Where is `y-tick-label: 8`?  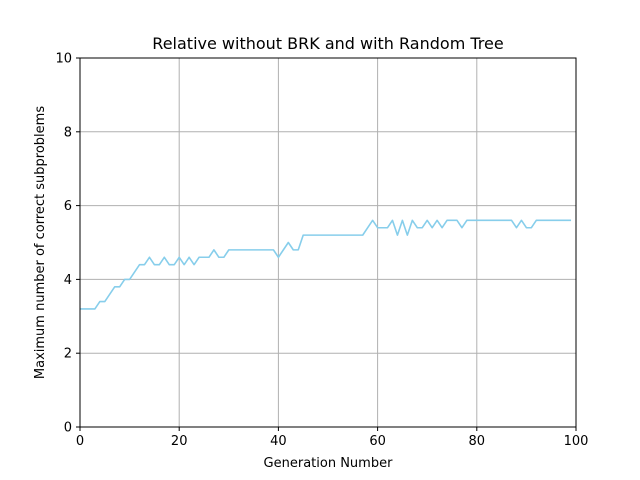
y-tick-label: 8 is located at coordinates (68, 132).